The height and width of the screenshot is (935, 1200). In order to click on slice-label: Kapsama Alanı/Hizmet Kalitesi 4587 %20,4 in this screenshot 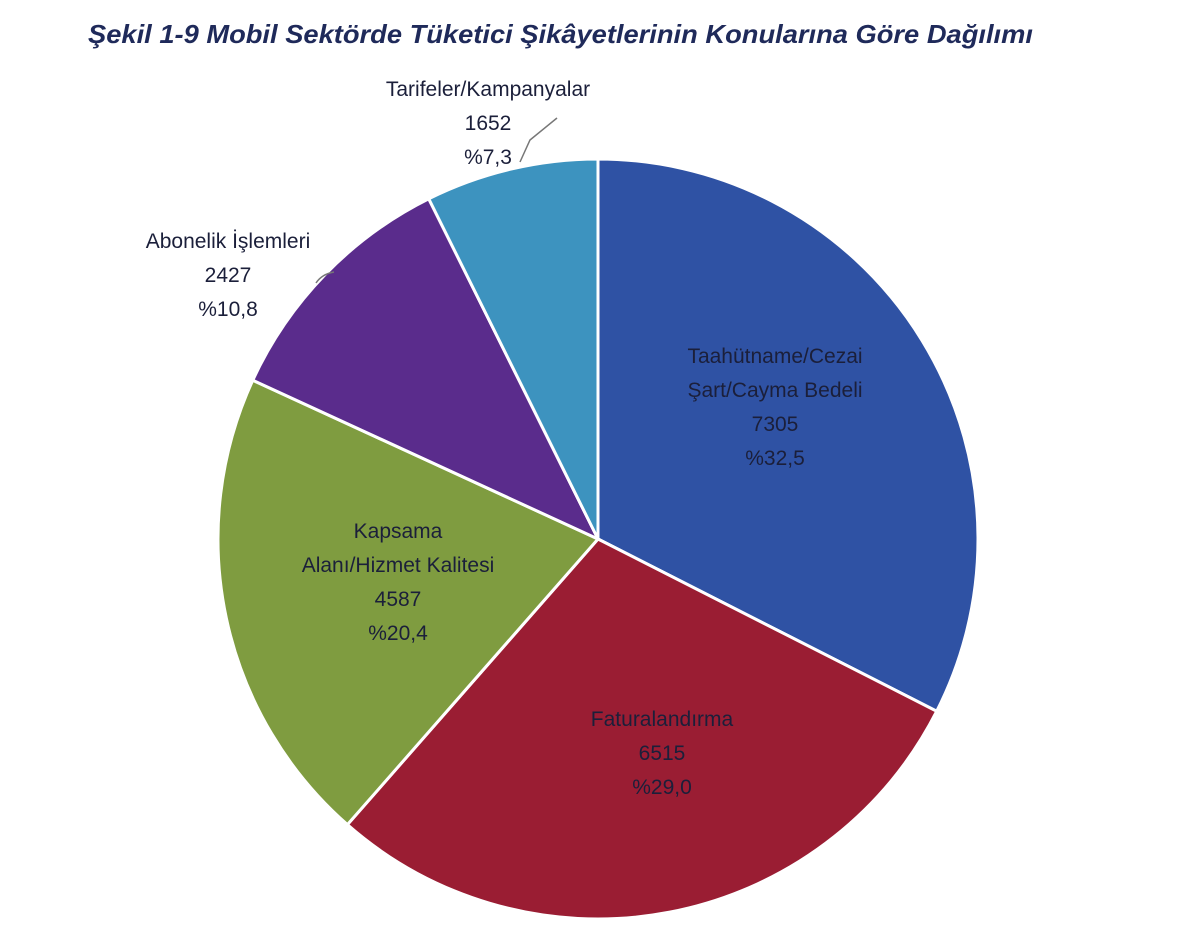, I will do `click(398, 583)`.